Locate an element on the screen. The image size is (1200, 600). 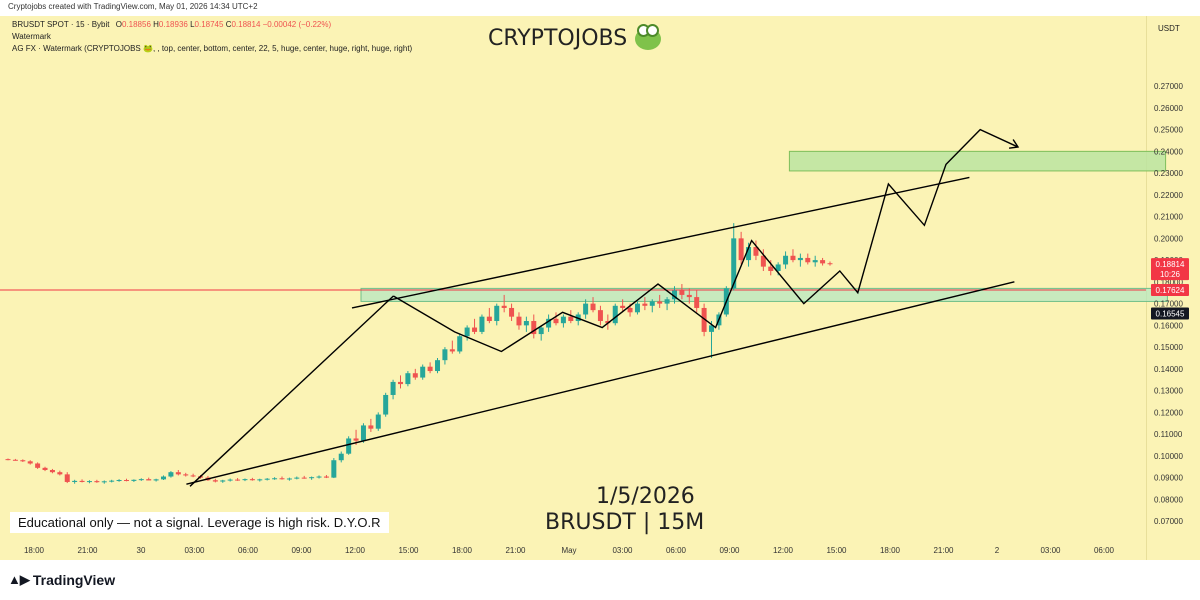
current-price-badge-text: 0.18814 is located at coordinates (1170, 264).